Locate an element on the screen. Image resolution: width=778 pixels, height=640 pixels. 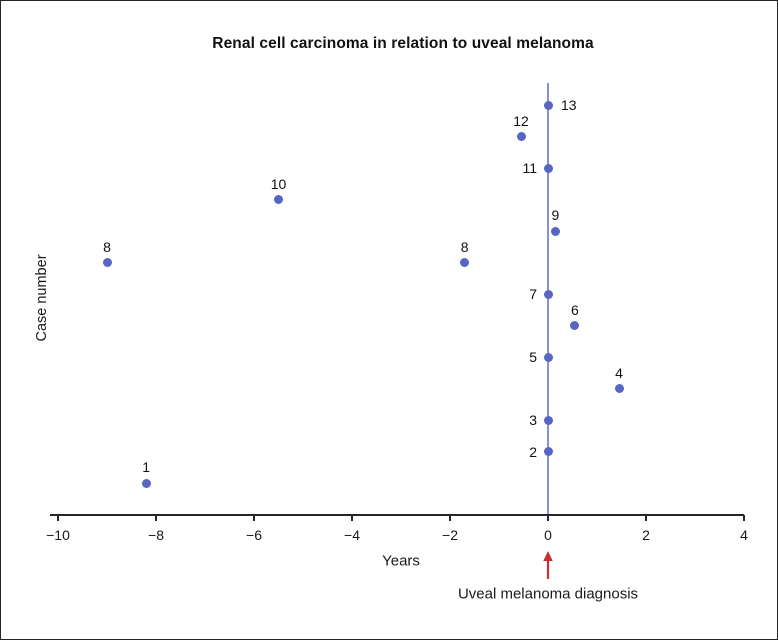
data-point-label: 4 is located at coordinates (619, 372).